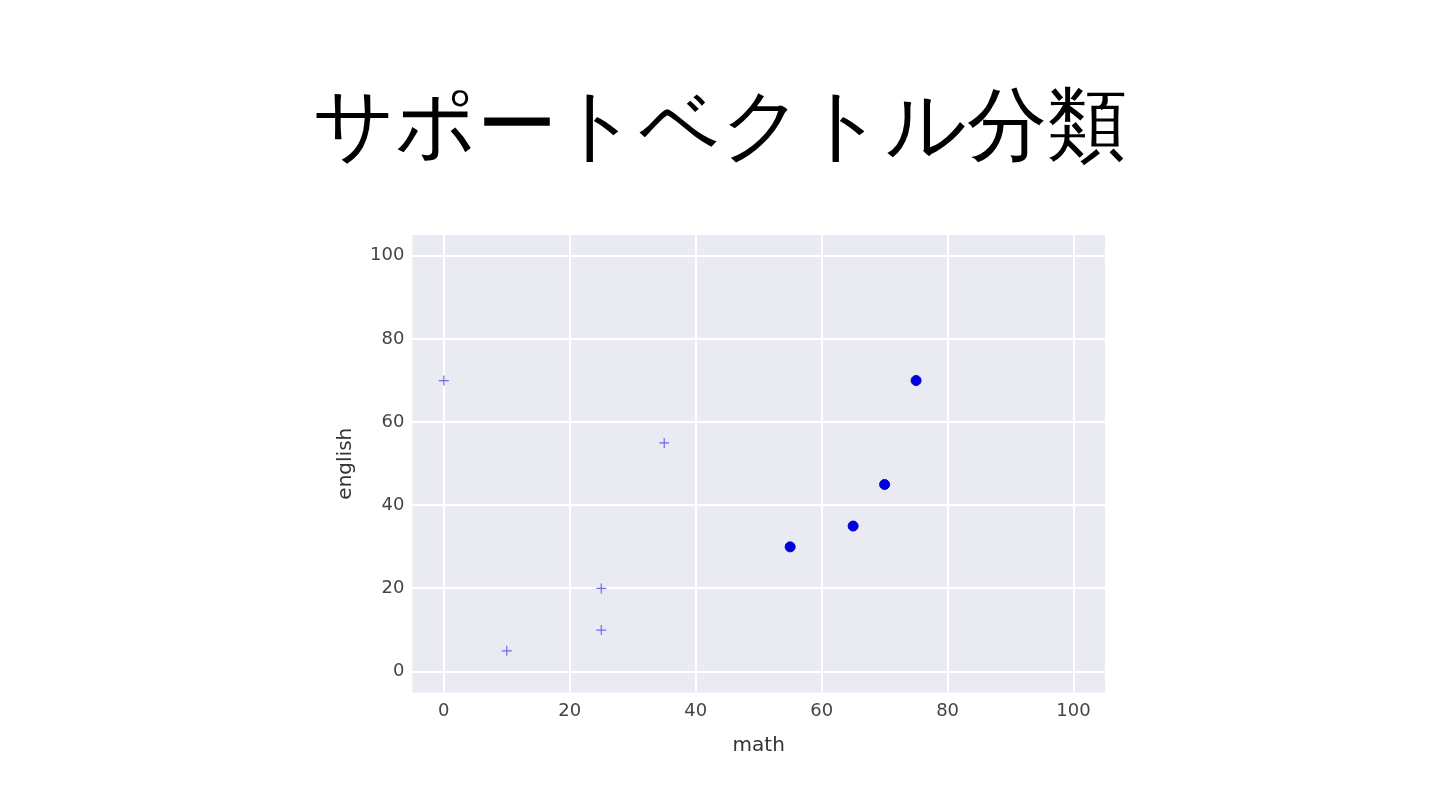 This screenshot has width=1440, height=810. Describe the element at coordinates (393, 503) in the screenshot. I see `y-tick-label: 40` at that location.